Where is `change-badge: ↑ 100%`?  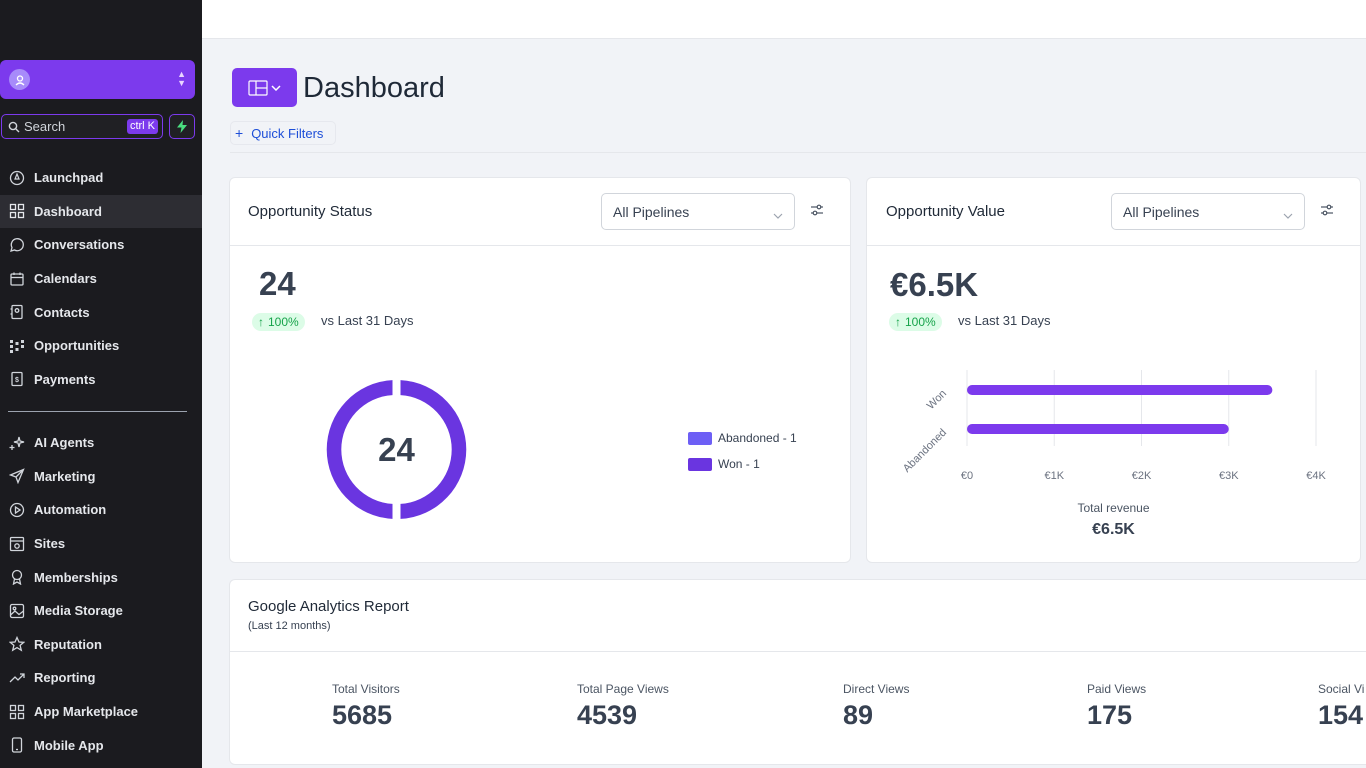
change-badge: ↑ 100% is located at coordinates (278, 322).